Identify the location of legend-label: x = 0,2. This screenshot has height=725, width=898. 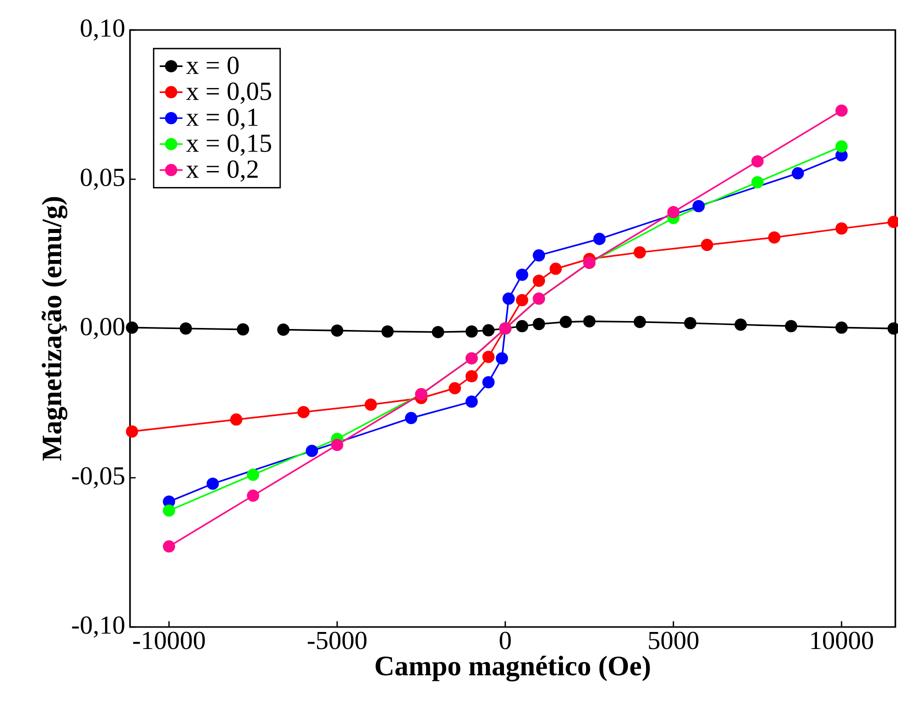
(222, 171).